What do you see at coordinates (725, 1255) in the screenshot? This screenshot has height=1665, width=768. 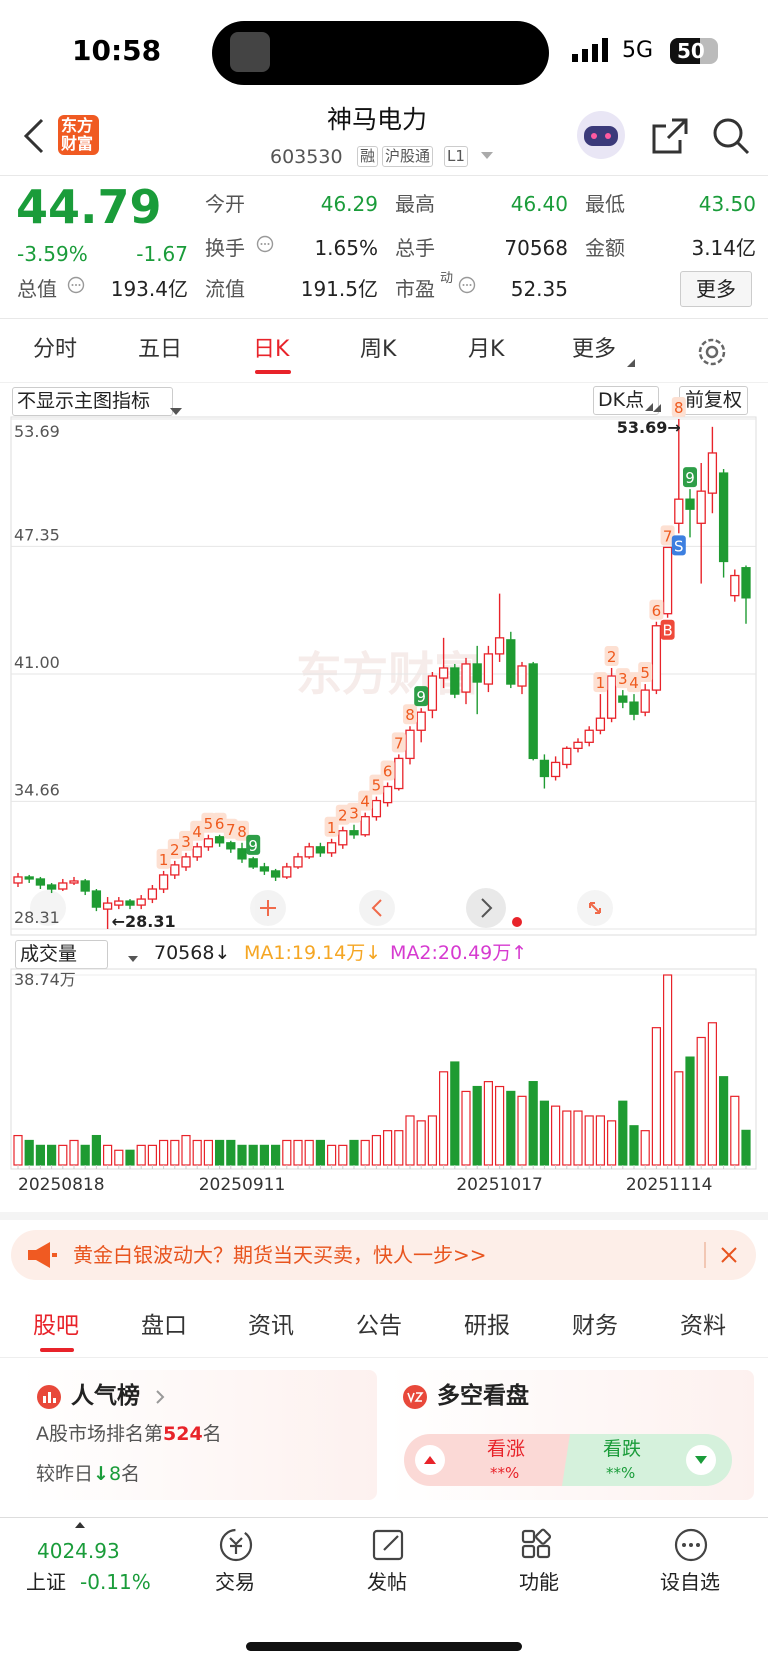 I see `ad-close` at bounding box center [725, 1255].